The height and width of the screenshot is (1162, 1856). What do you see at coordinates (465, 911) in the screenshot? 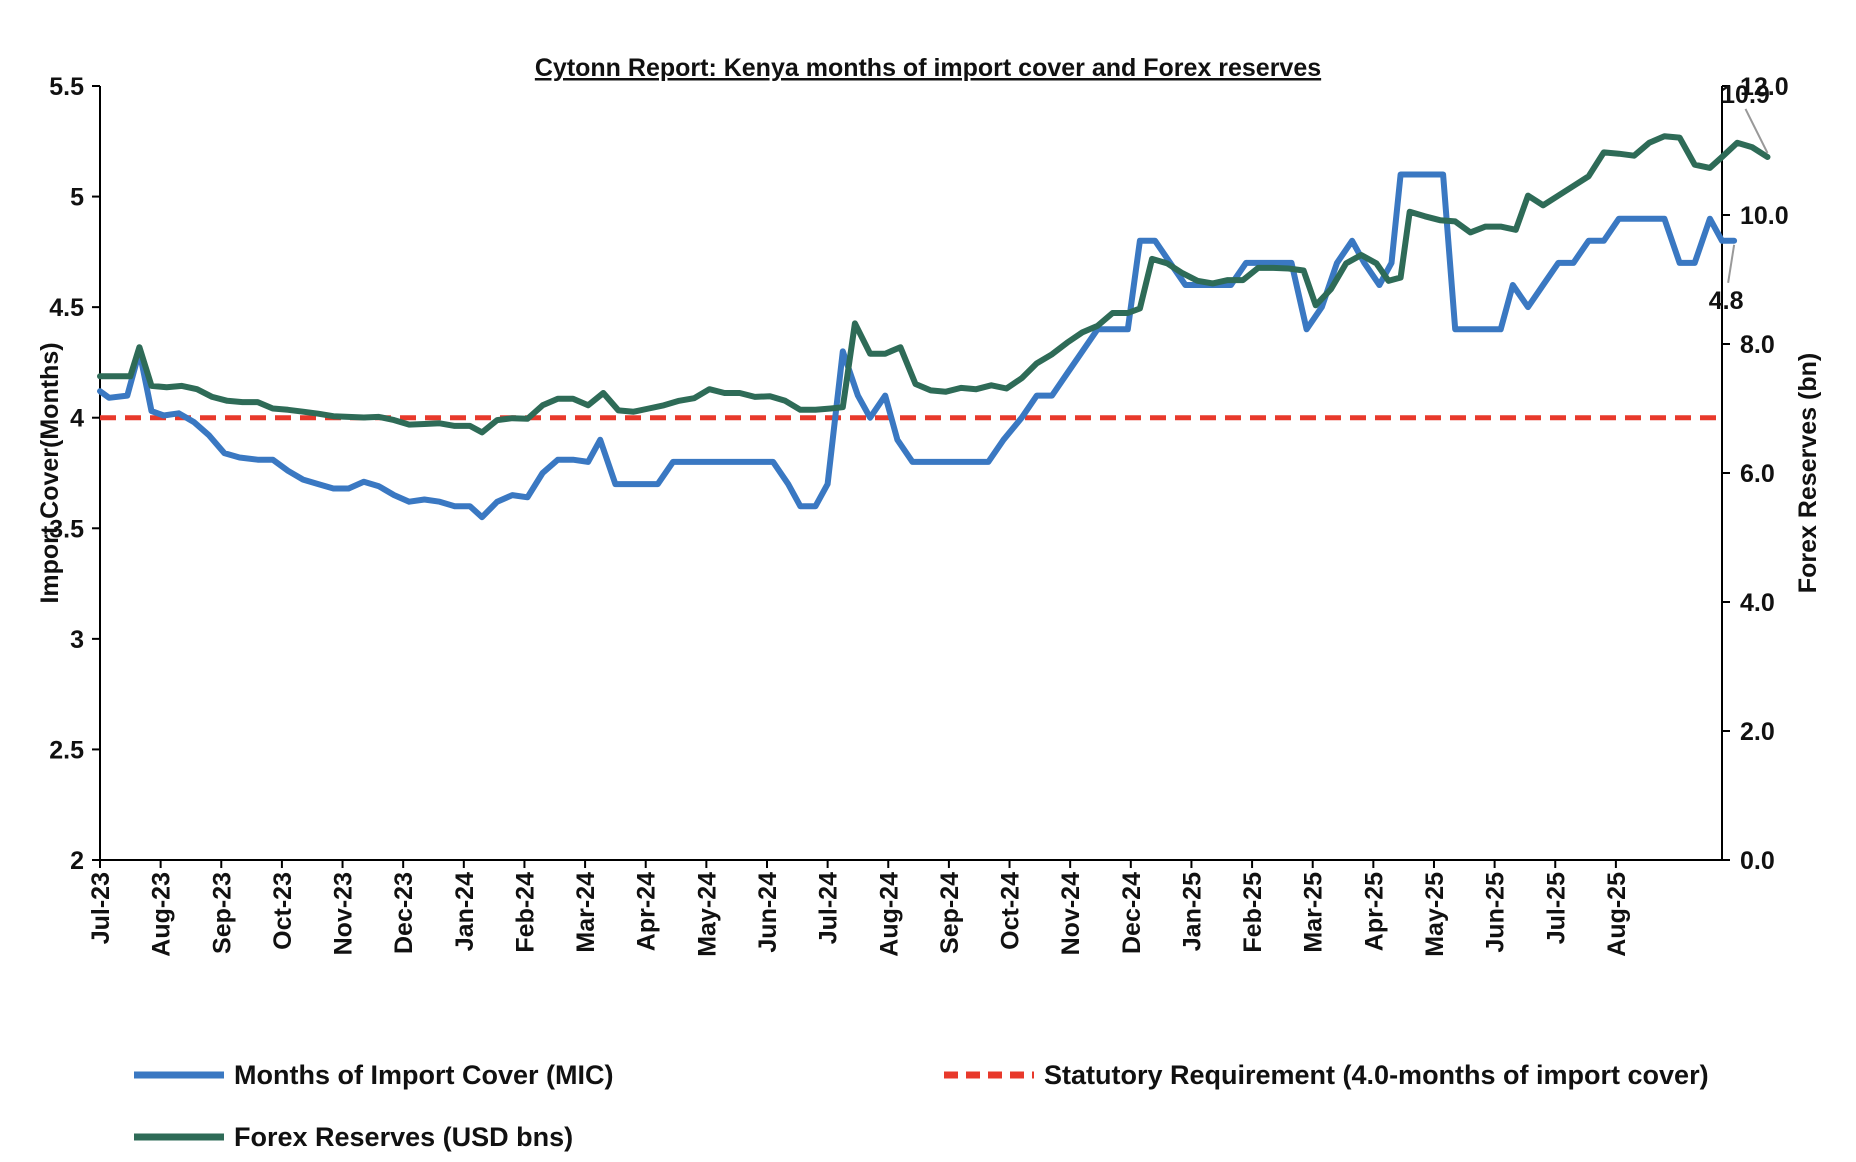
I see `x-tick-label: Jan-24` at bounding box center [465, 911].